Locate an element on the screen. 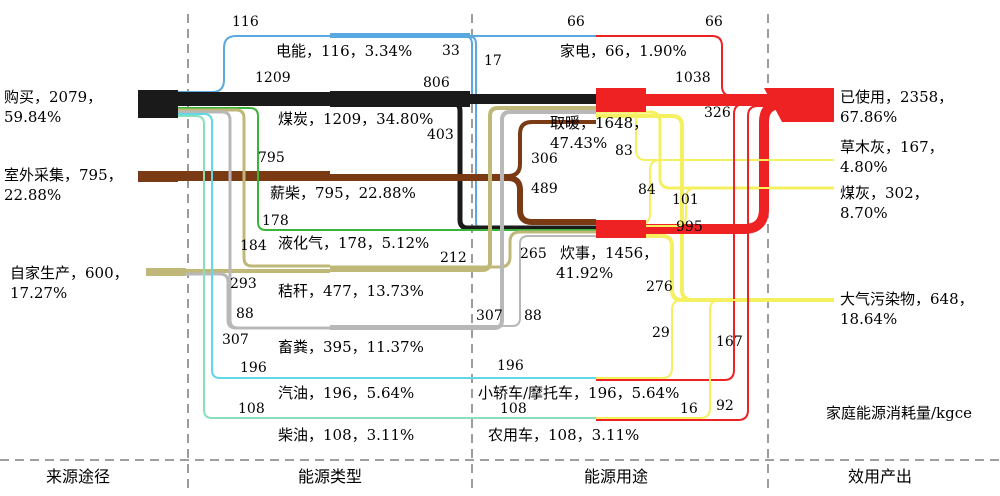 The width and height of the screenshot is (1000, 496). out-air-label: 大气污染物，648， is located at coordinates (907, 299).